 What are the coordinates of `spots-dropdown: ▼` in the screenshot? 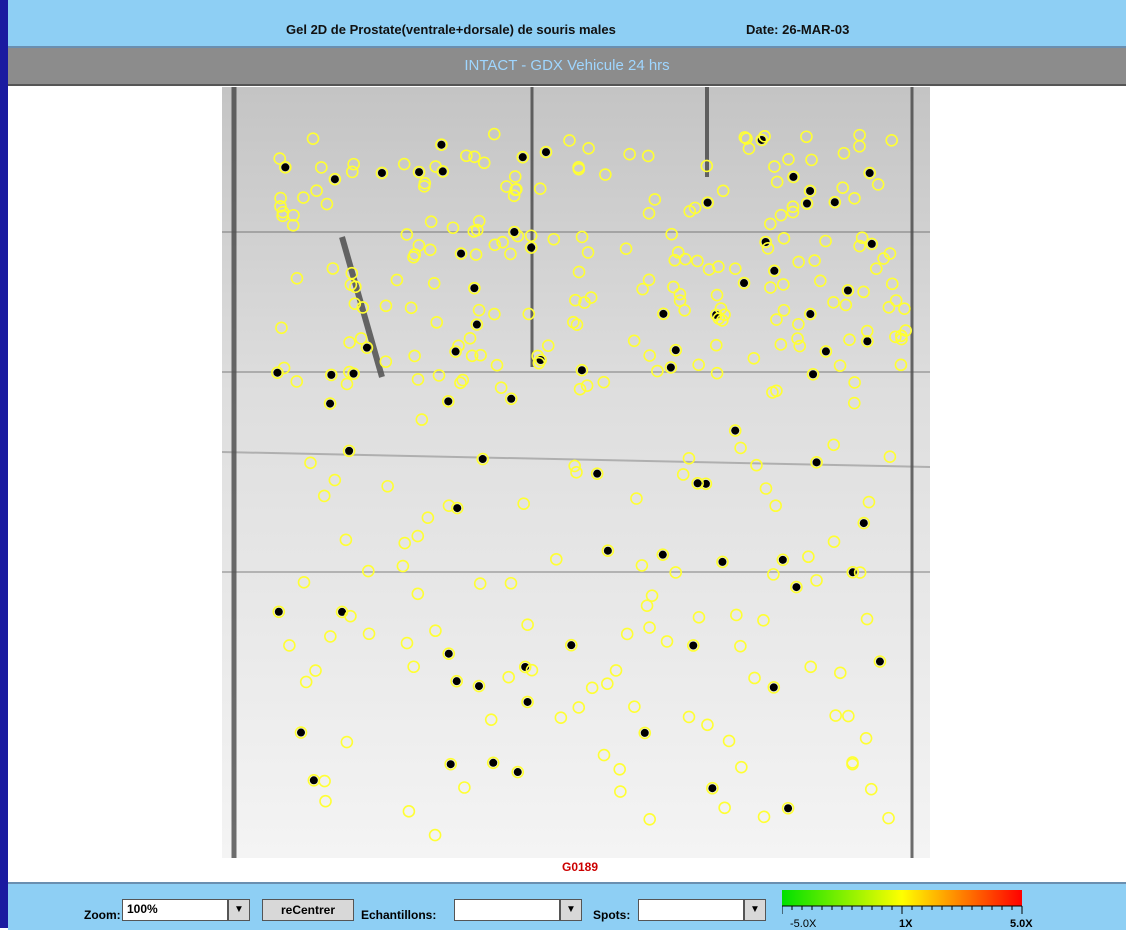 It's located at (755, 910).